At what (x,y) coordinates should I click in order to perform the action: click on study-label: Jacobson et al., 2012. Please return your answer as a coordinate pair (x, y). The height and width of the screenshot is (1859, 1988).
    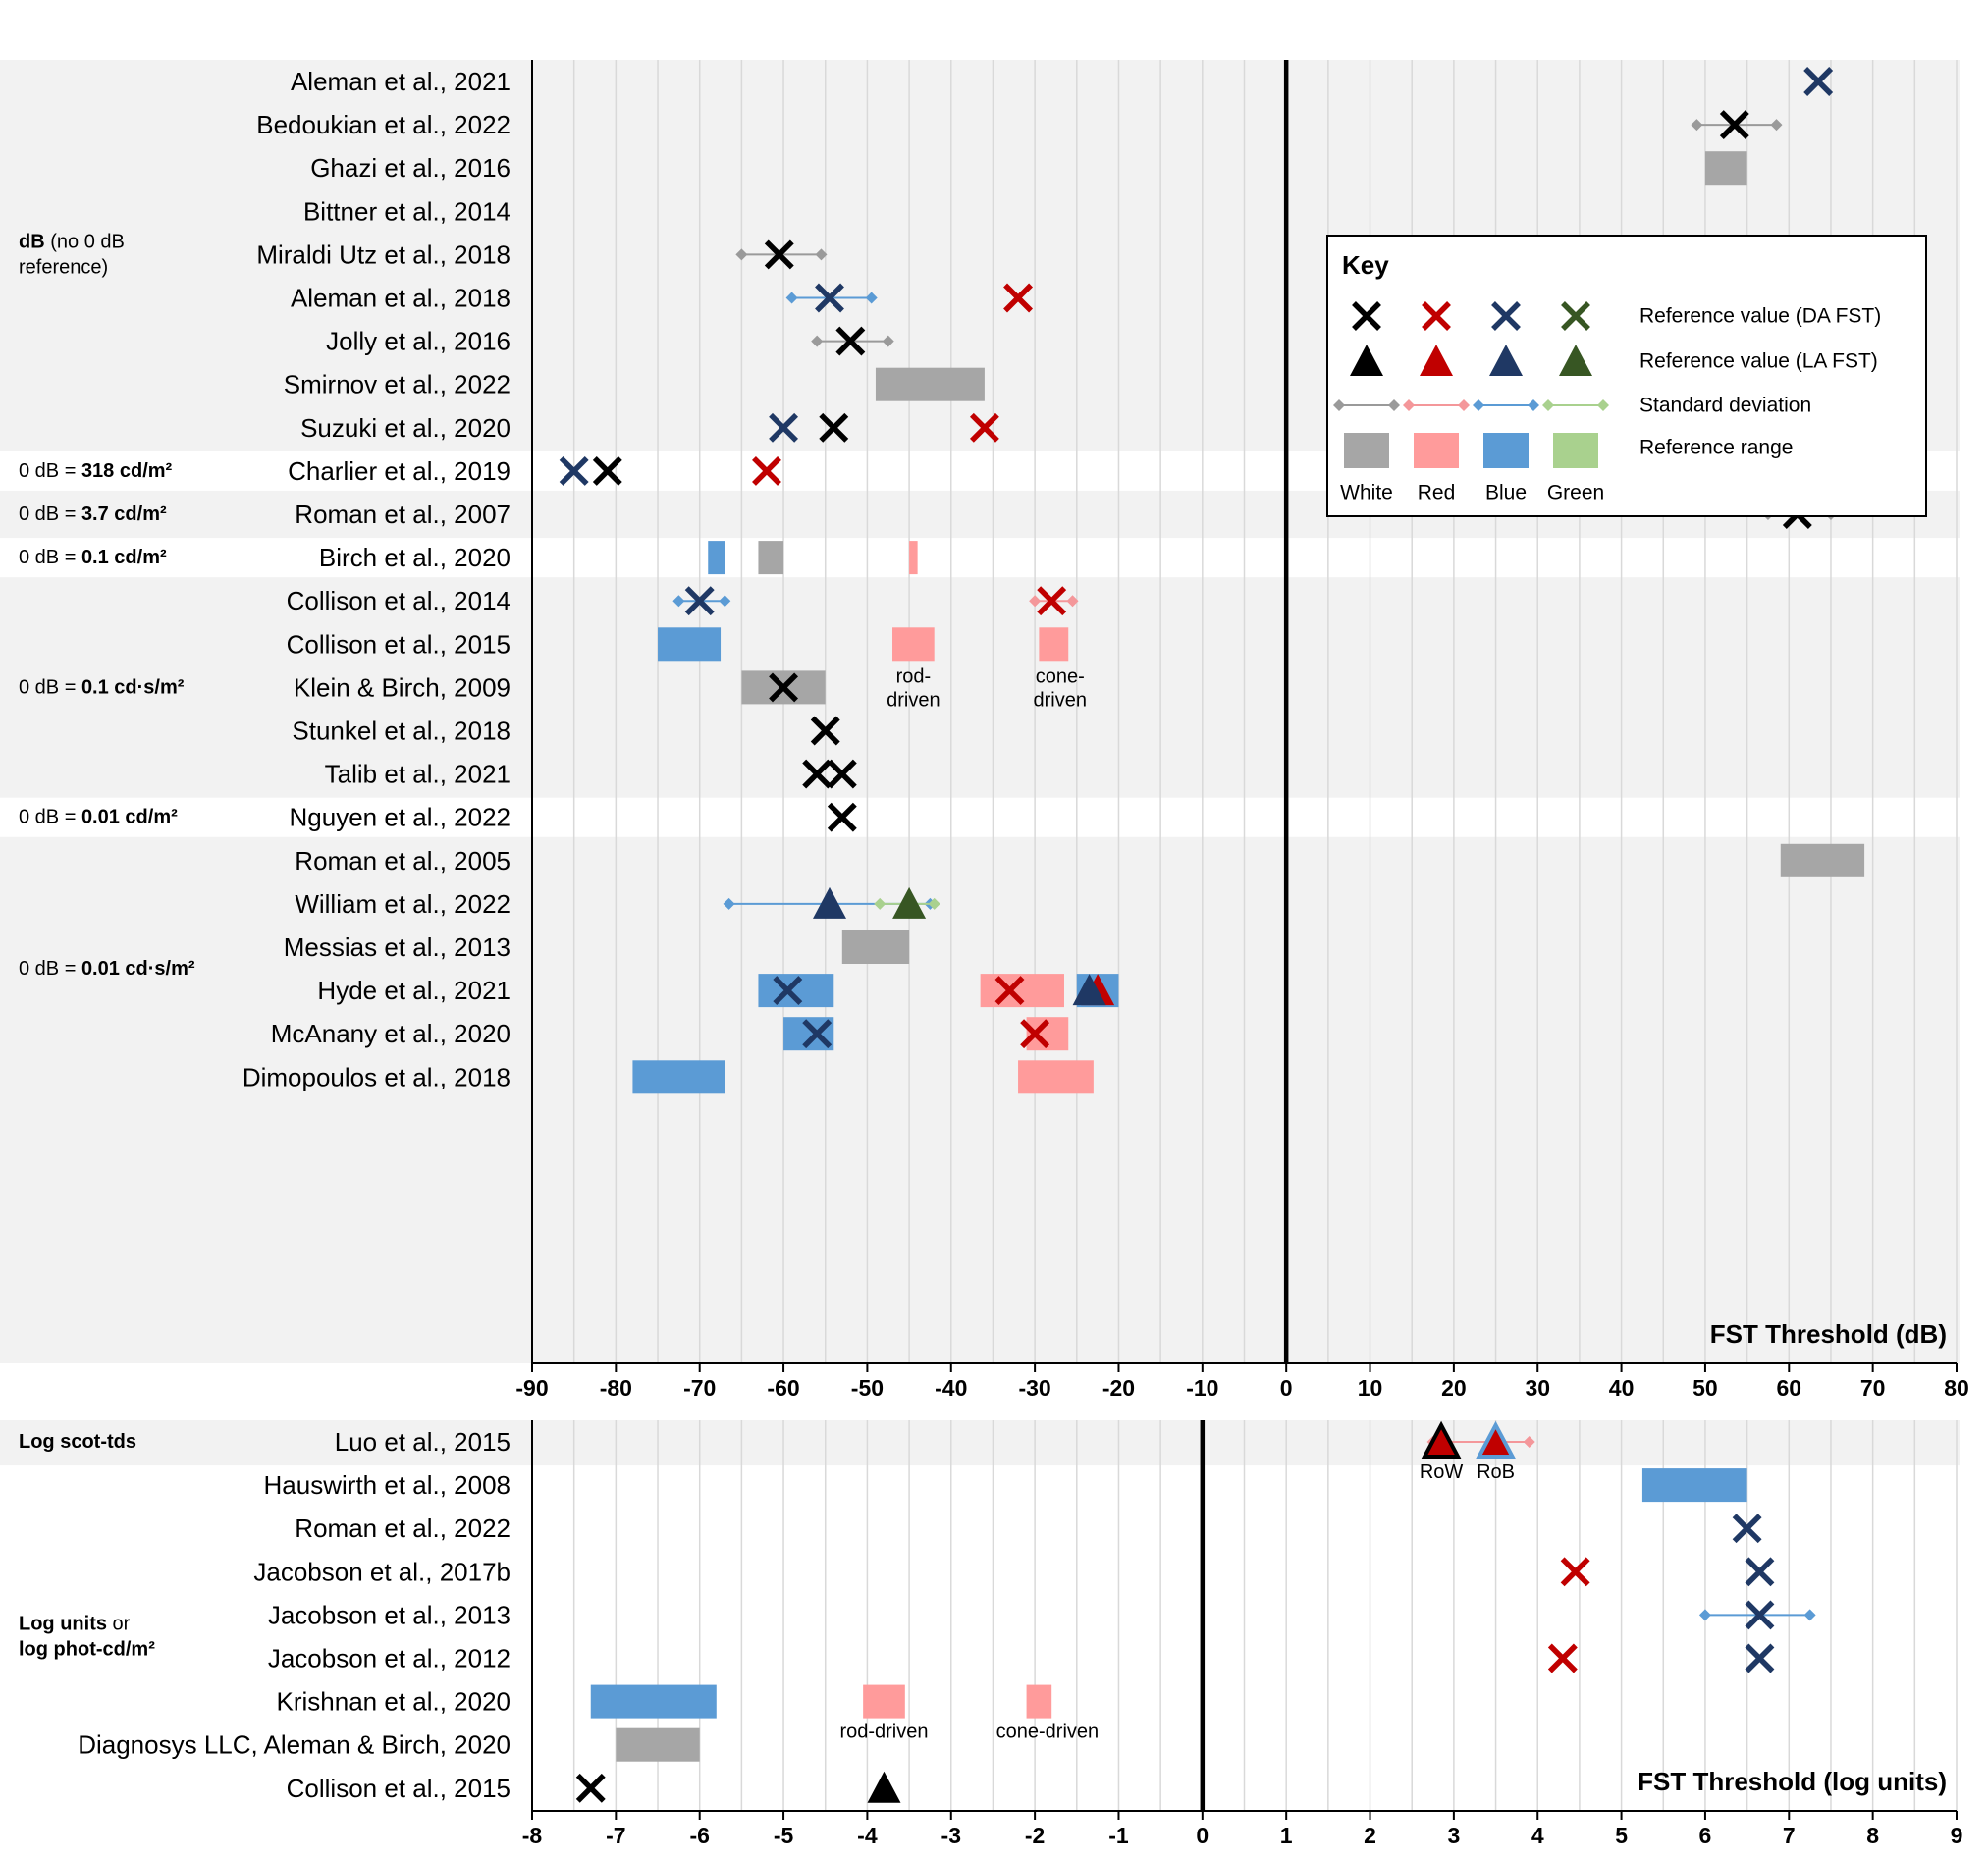
    Looking at the image, I should click on (389, 1658).